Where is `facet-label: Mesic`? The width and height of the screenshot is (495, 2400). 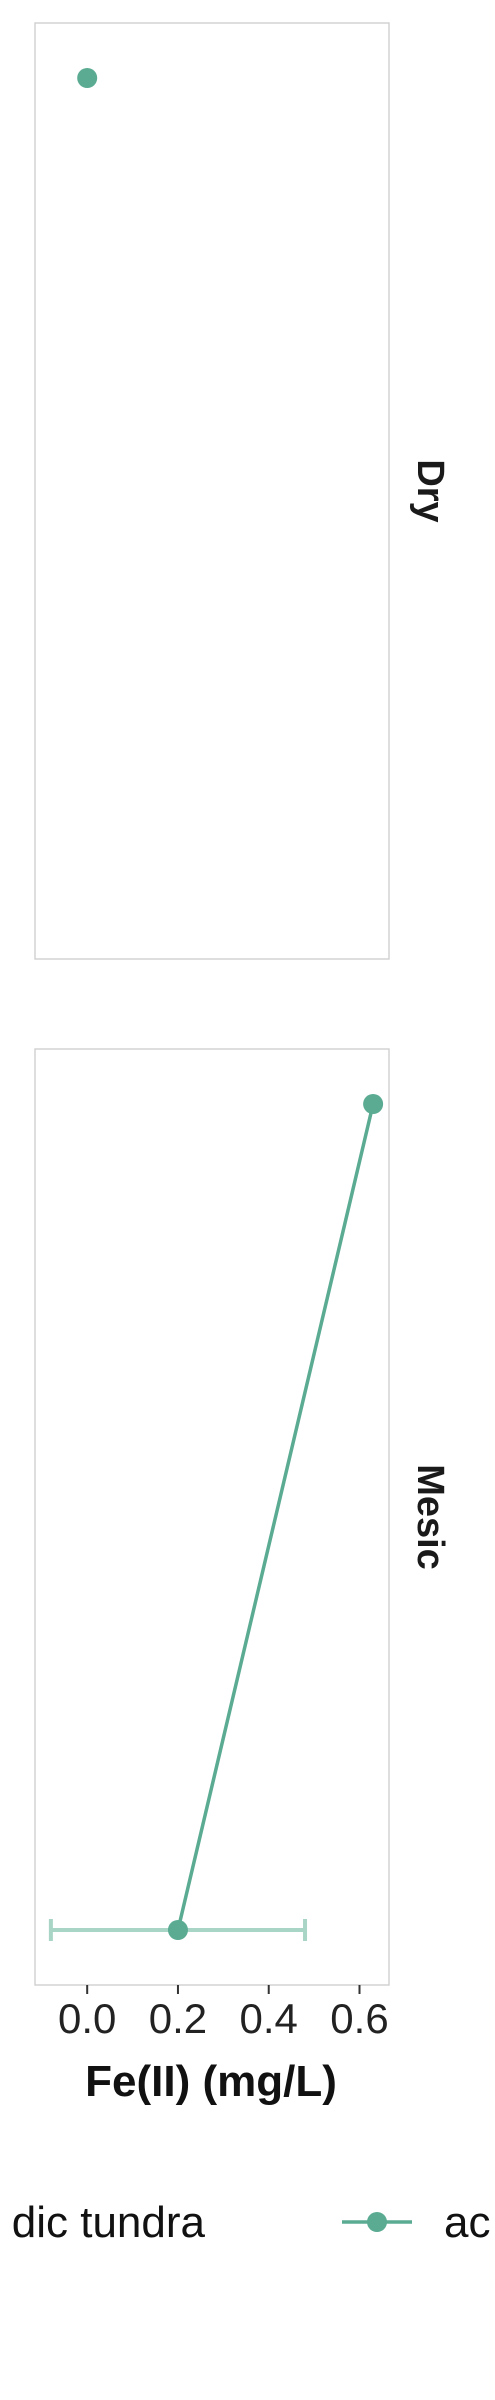 facet-label: Mesic is located at coordinates (430, 1517).